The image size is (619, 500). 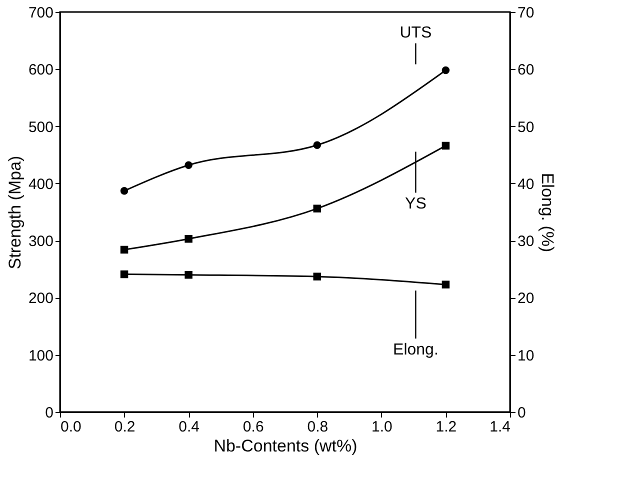 I want to click on y-tick-label: 400, so click(x=41, y=184).